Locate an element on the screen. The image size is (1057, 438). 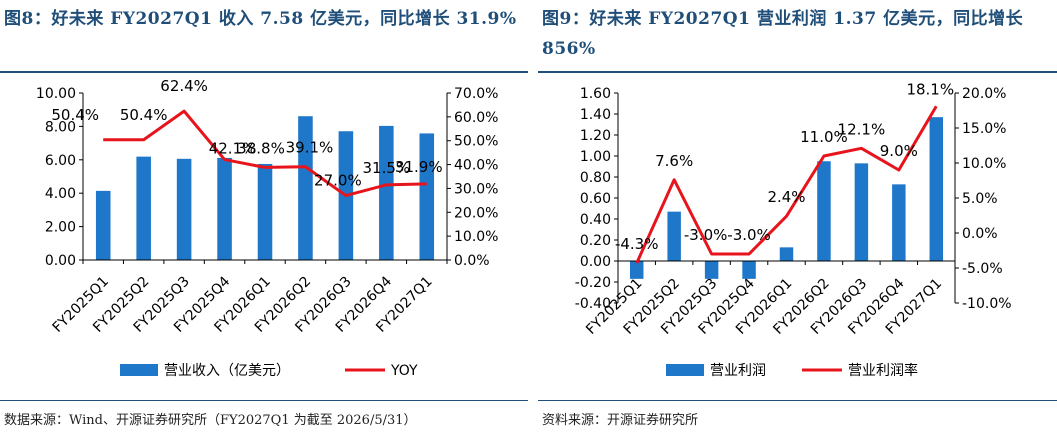
right-y-tick-label: 1.40 is located at coordinates (595, 115).